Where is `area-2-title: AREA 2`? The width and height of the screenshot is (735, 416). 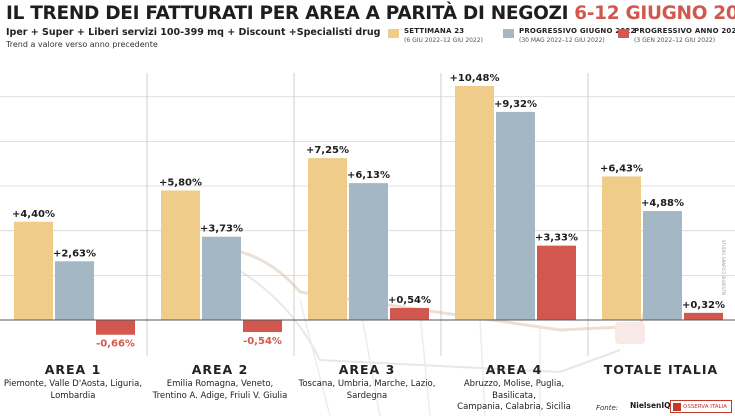
area-2-title: AREA 2 is located at coordinates (220, 369).